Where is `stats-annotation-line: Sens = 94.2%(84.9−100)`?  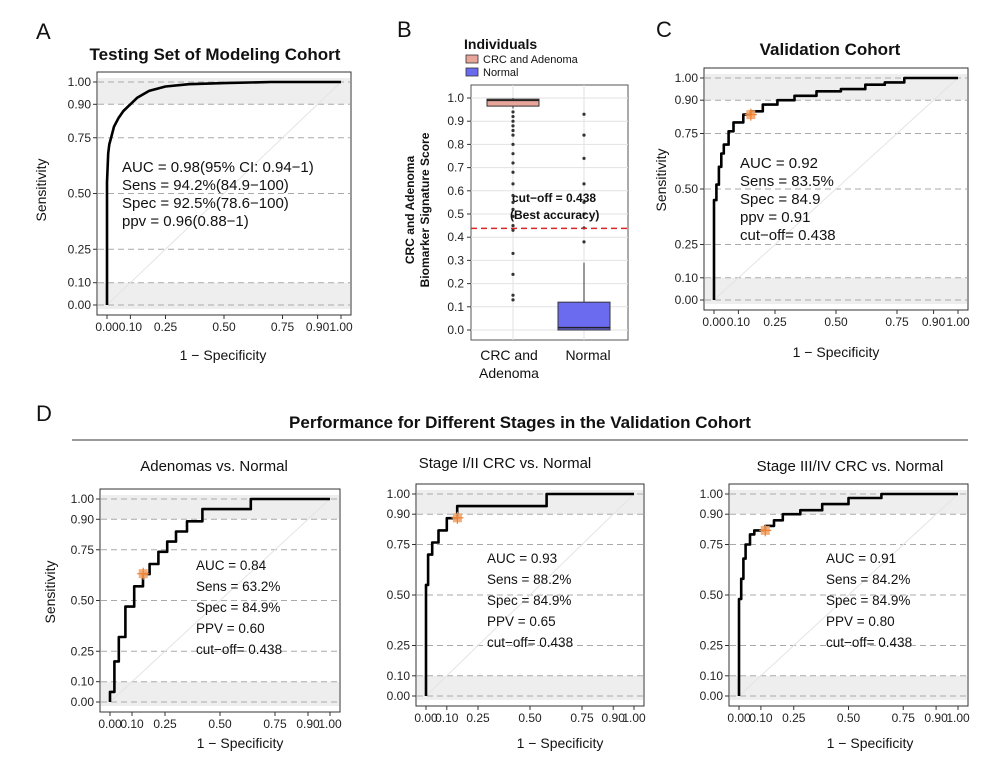 stats-annotation-line: Sens = 94.2%(84.9−100) is located at coordinates (205, 185).